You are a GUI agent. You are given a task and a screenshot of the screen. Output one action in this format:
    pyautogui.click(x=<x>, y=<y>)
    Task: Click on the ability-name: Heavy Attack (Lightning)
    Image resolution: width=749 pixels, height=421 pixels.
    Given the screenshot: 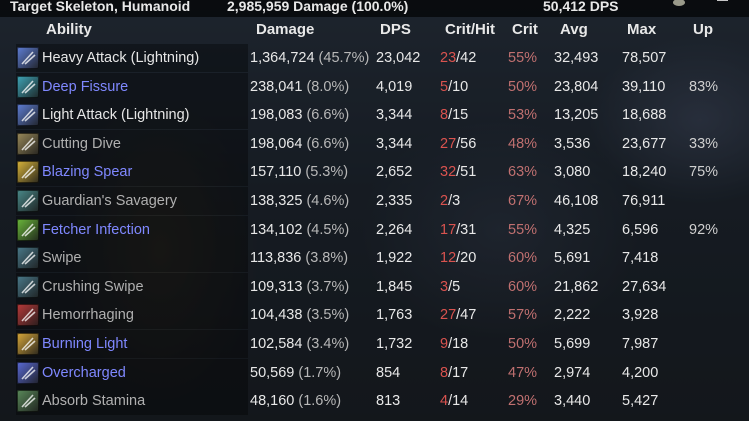 What is the action you would take?
    pyautogui.click(x=121, y=58)
    